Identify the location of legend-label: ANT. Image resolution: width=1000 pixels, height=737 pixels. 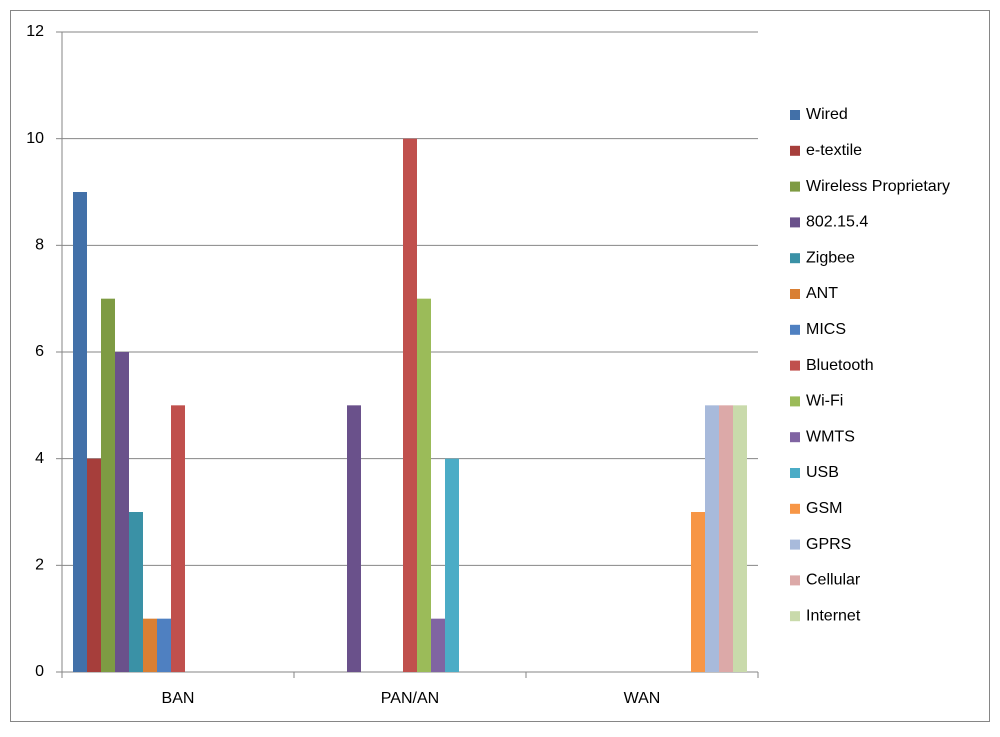
(822, 293).